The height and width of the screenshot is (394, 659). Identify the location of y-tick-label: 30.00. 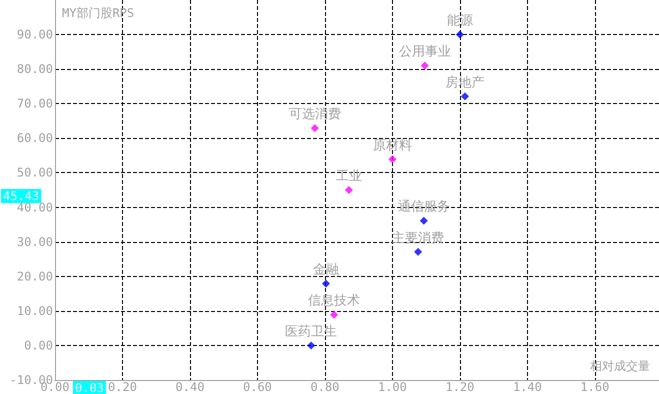
(34, 241).